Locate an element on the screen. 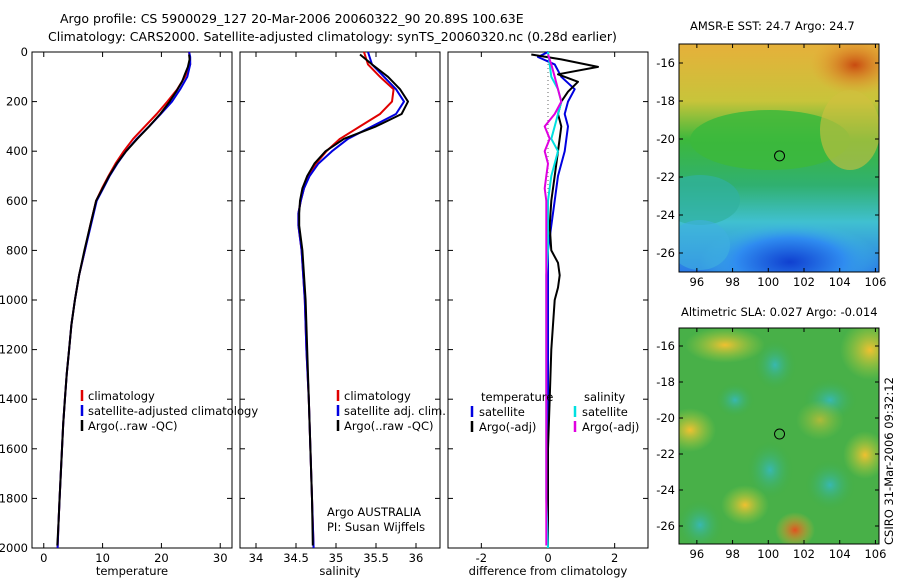  footer-stamp: CSIRO 31-Mar-2006 09:32:12 is located at coordinates (889, 461).